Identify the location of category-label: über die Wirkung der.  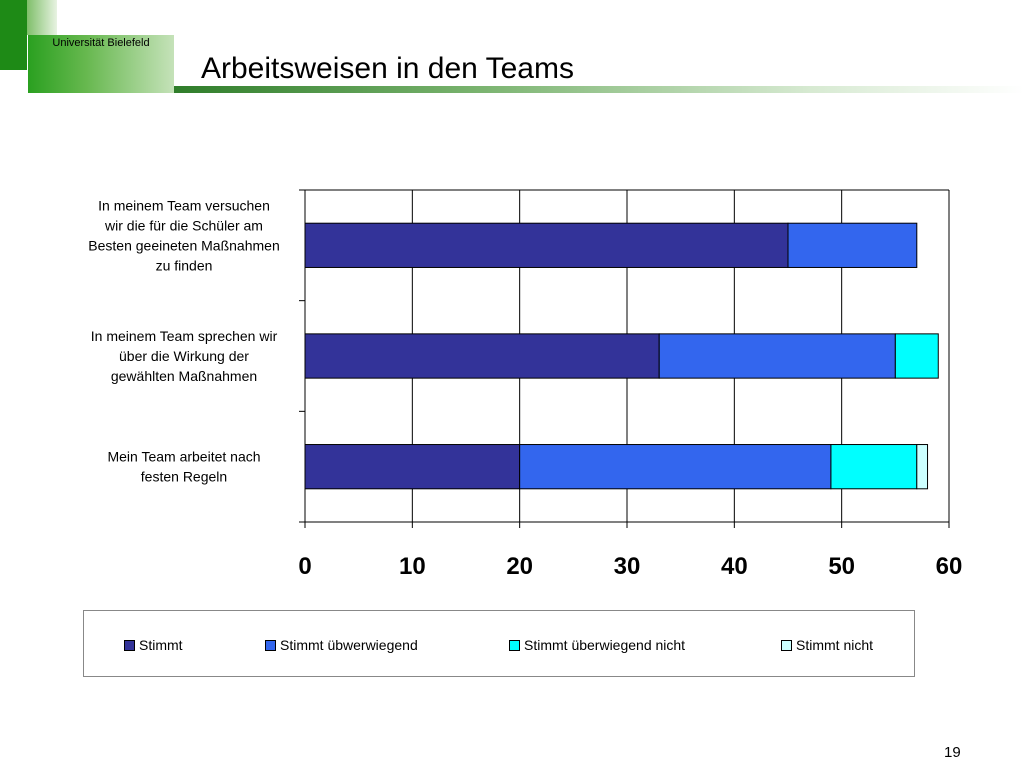
(184, 356).